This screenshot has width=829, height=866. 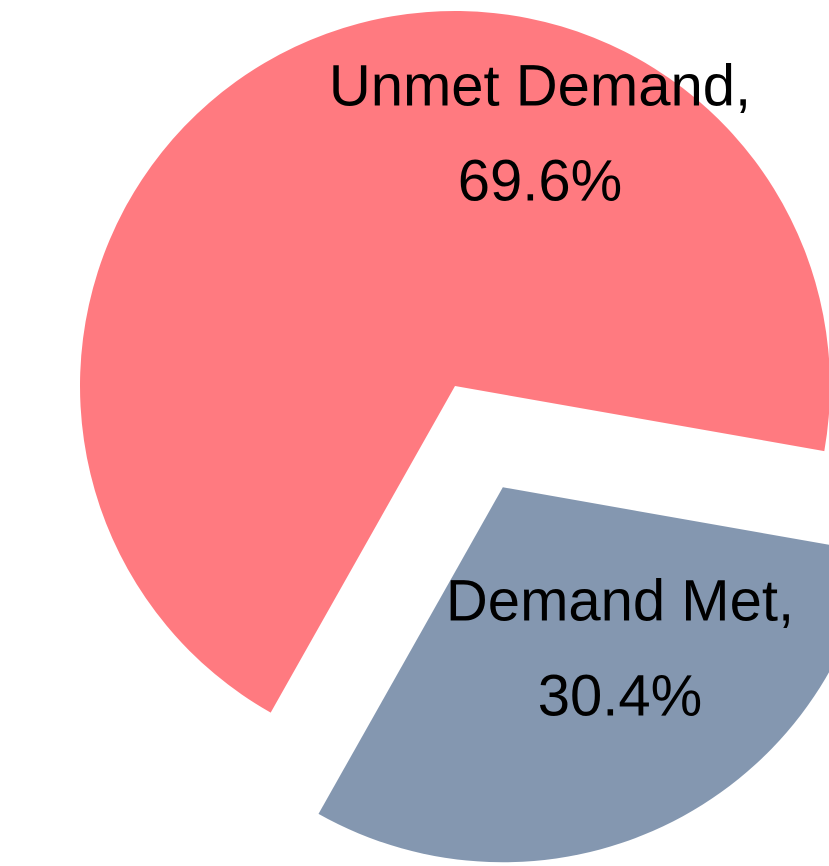 What do you see at coordinates (620, 695) in the screenshot?
I see `slice-value-label: 30.4%` at bounding box center [620, 695].